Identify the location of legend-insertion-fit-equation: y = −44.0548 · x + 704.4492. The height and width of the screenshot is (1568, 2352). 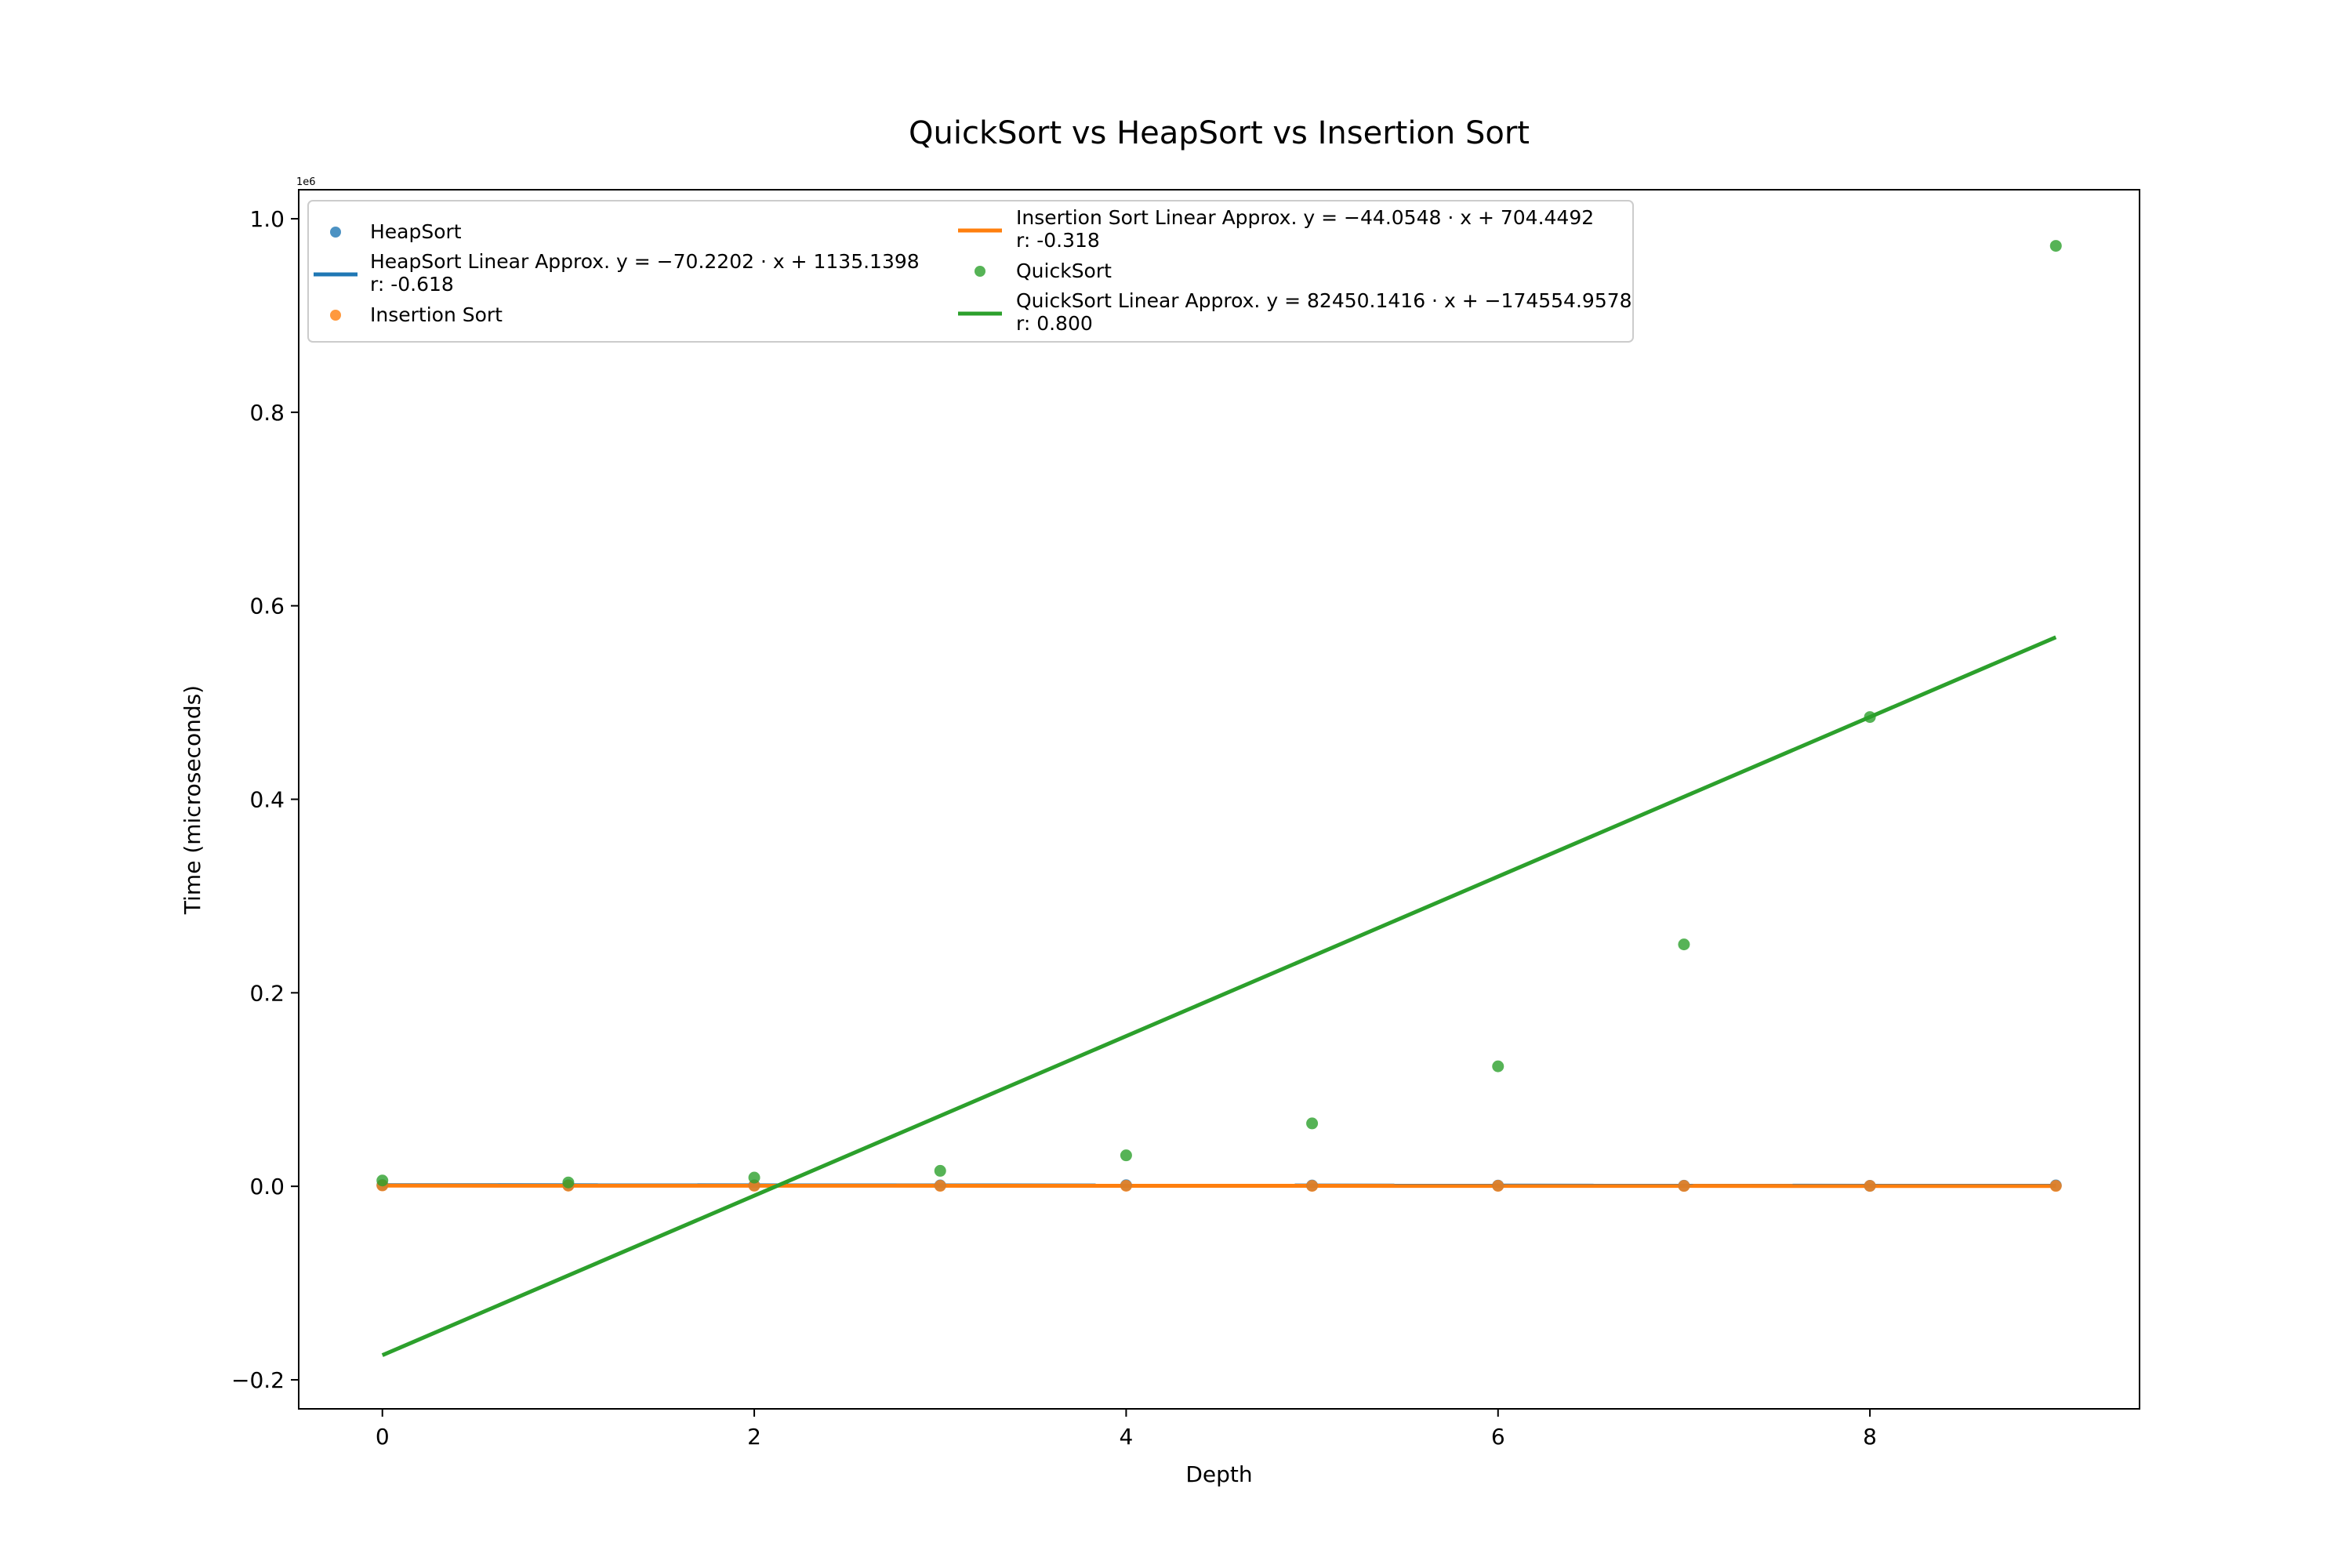
(1448, 218).